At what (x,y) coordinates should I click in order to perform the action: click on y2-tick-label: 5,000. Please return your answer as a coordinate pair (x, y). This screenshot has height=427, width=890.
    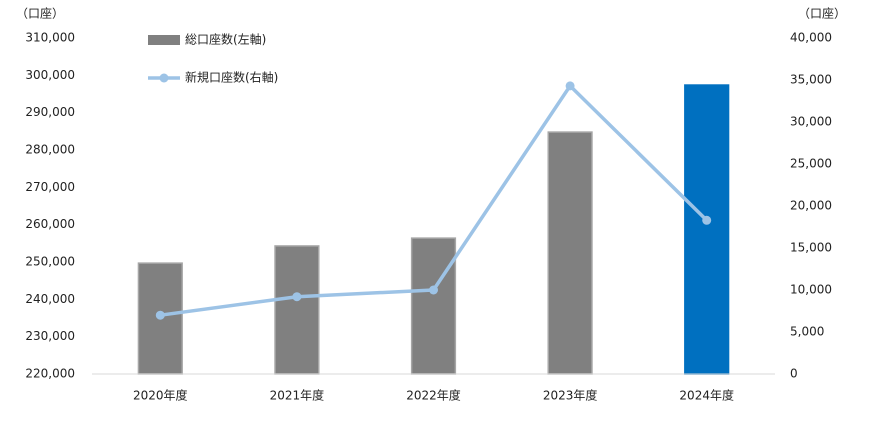
    Looking at the image, I should click on (807, 332).